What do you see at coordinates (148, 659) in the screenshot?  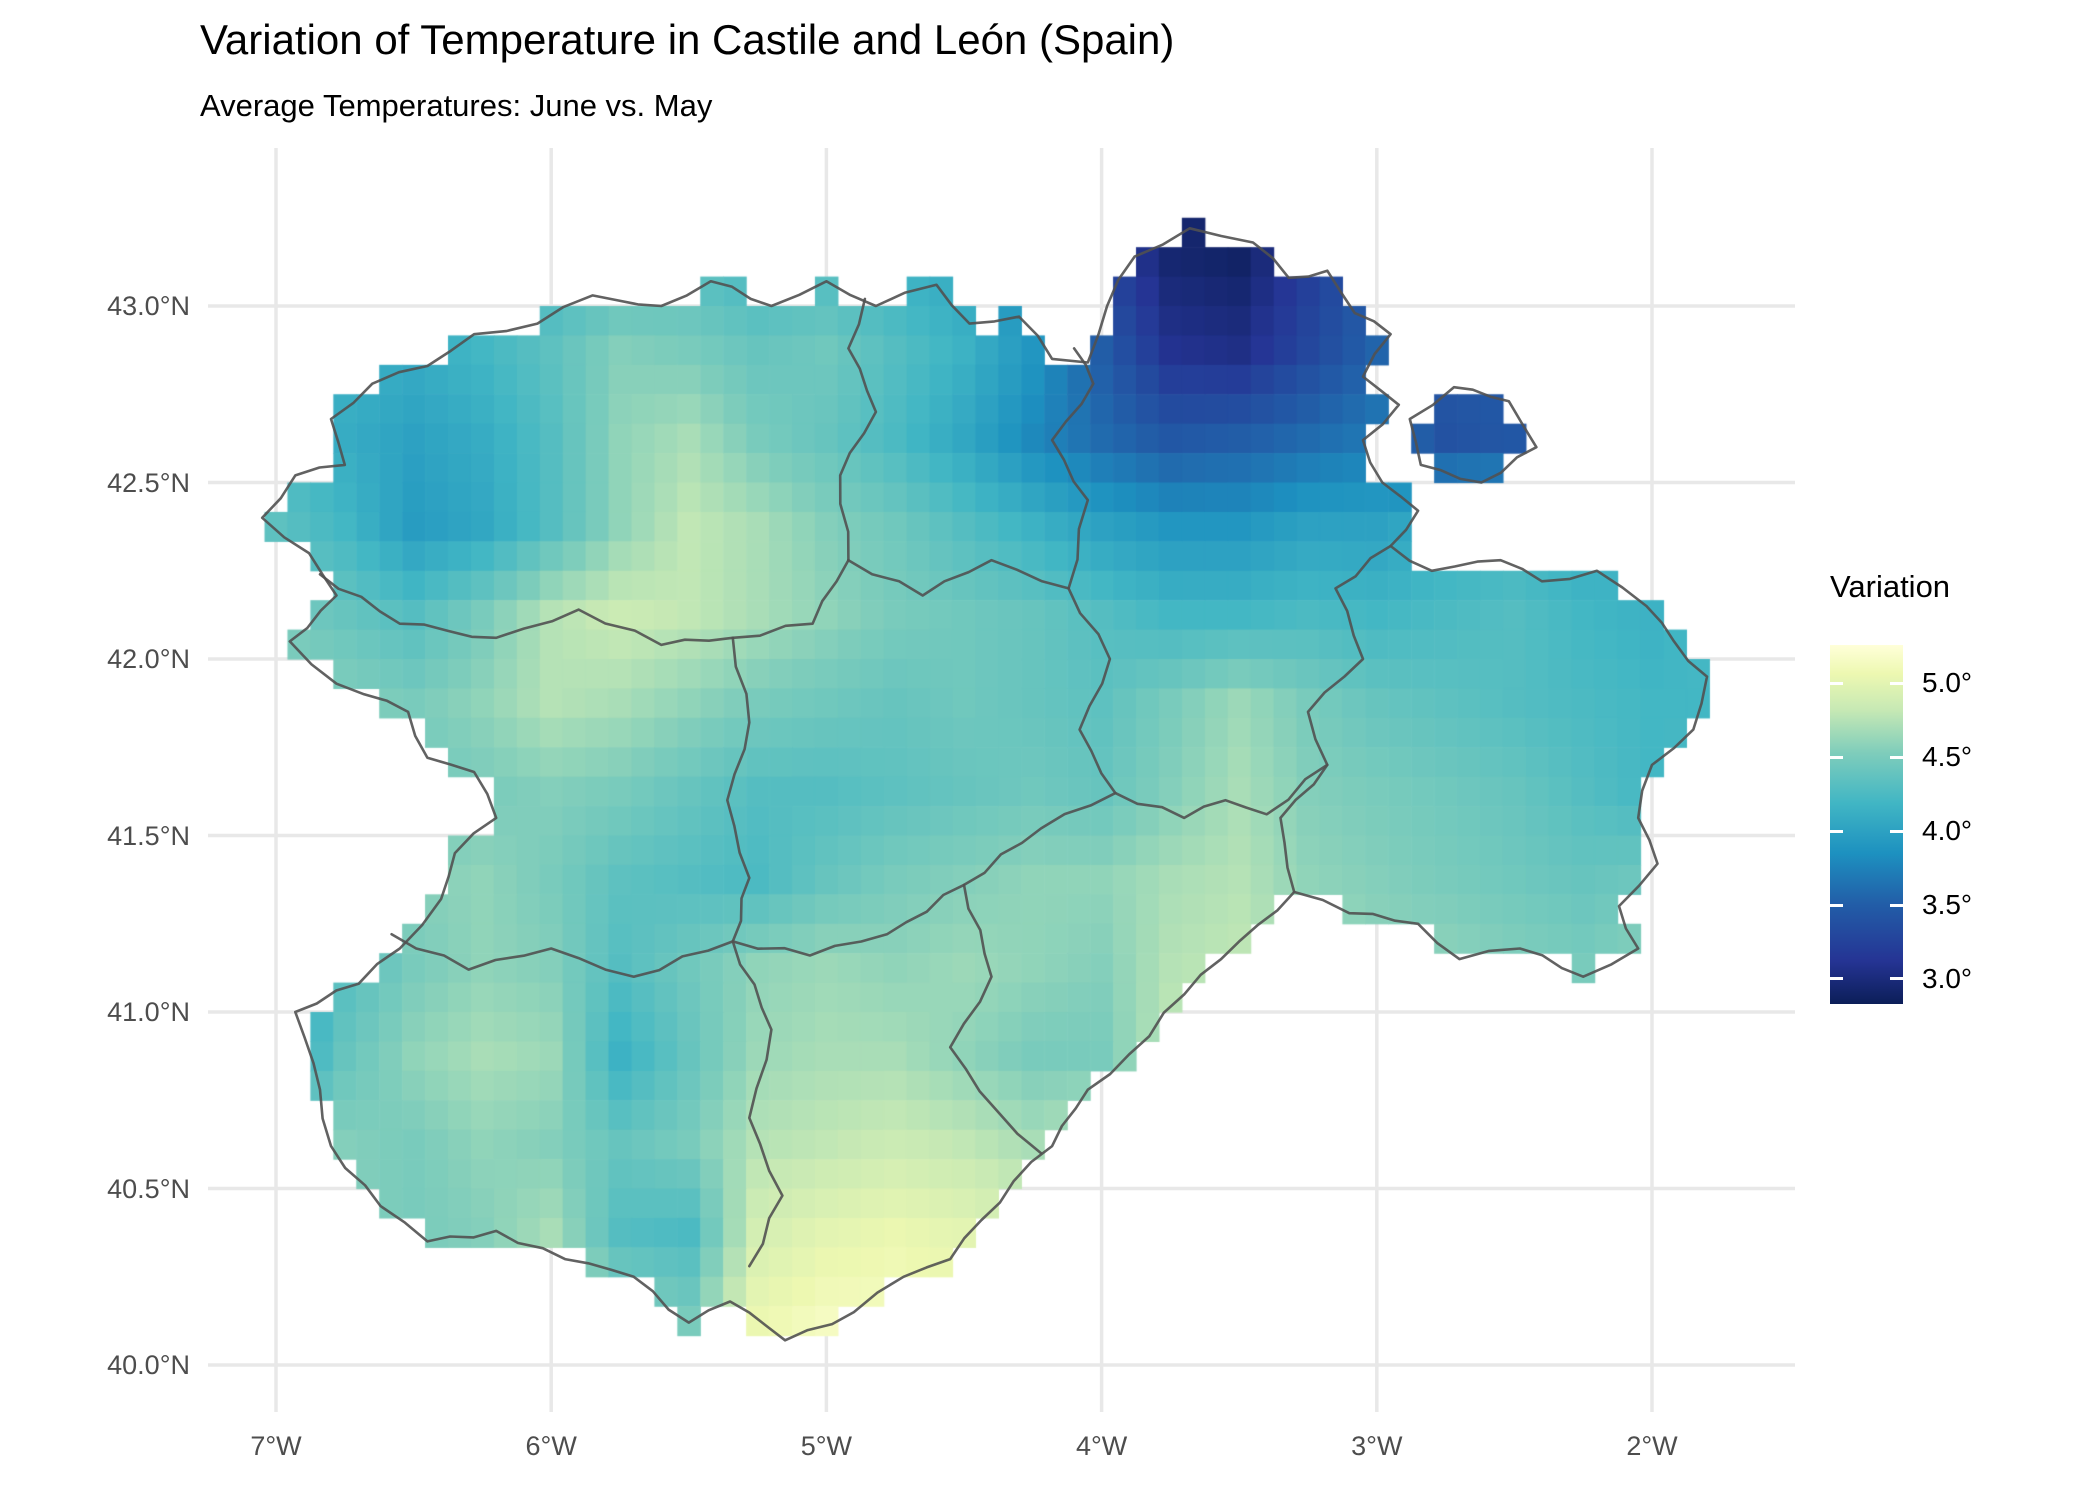 I see `y-axis-tick-label: 42.0°N` at bounding box center [148, 659].